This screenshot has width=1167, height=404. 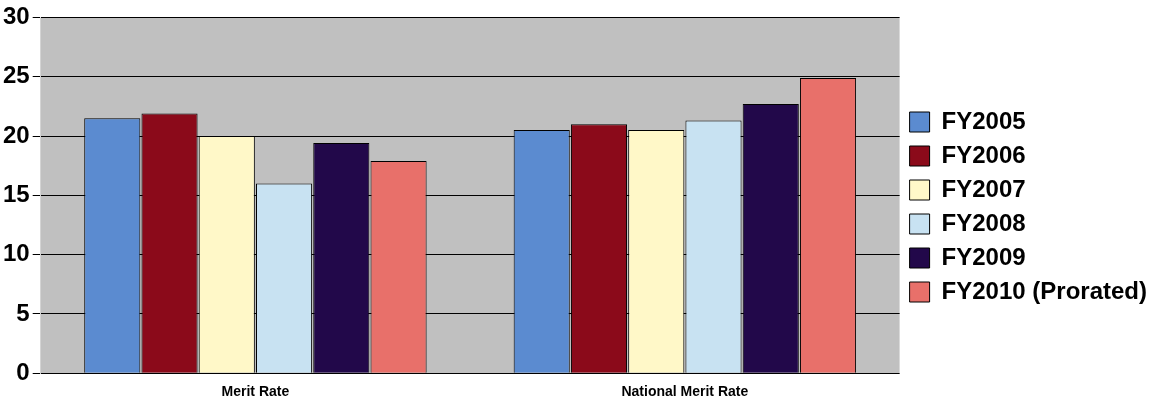 I want to click on y-tick-label: 5, so click(x=23, y=312).